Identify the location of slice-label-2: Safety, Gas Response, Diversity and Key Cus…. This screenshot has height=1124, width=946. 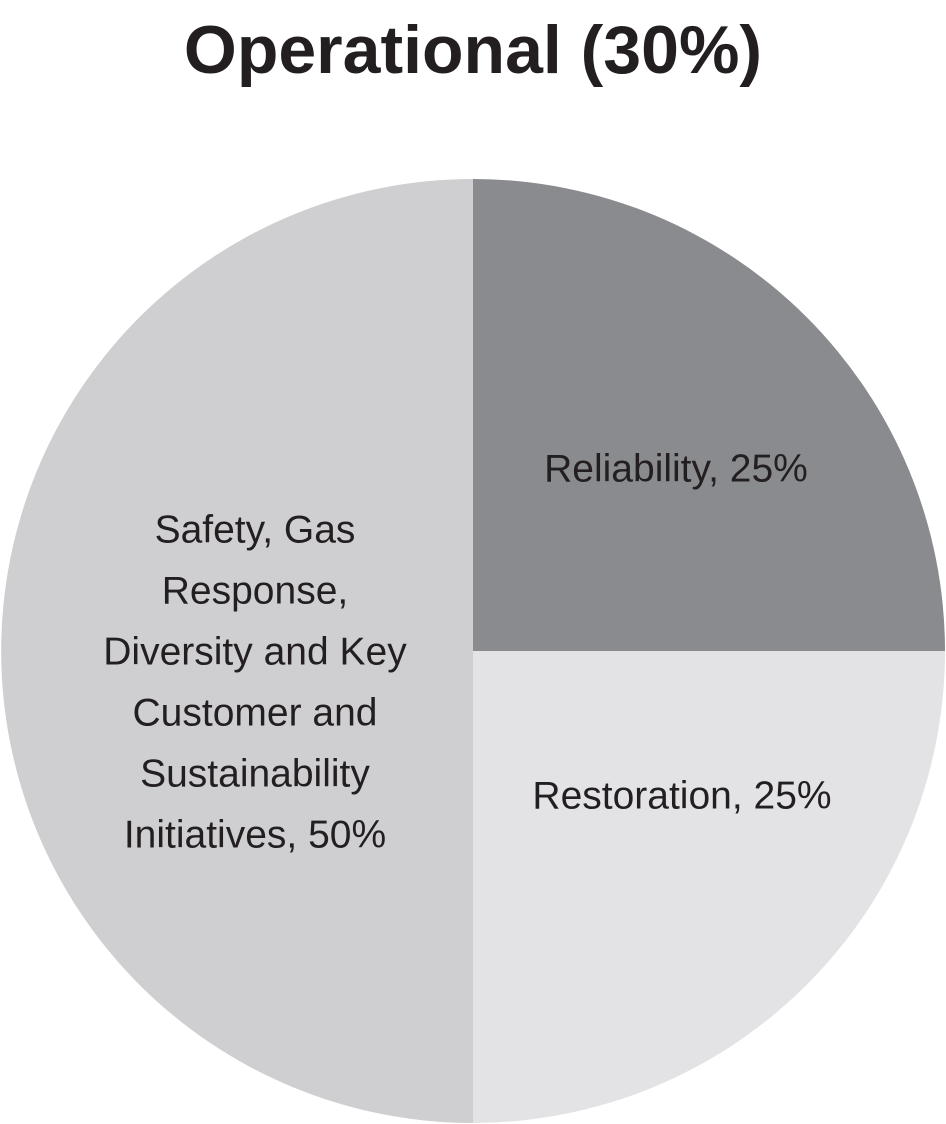
(255, 683).